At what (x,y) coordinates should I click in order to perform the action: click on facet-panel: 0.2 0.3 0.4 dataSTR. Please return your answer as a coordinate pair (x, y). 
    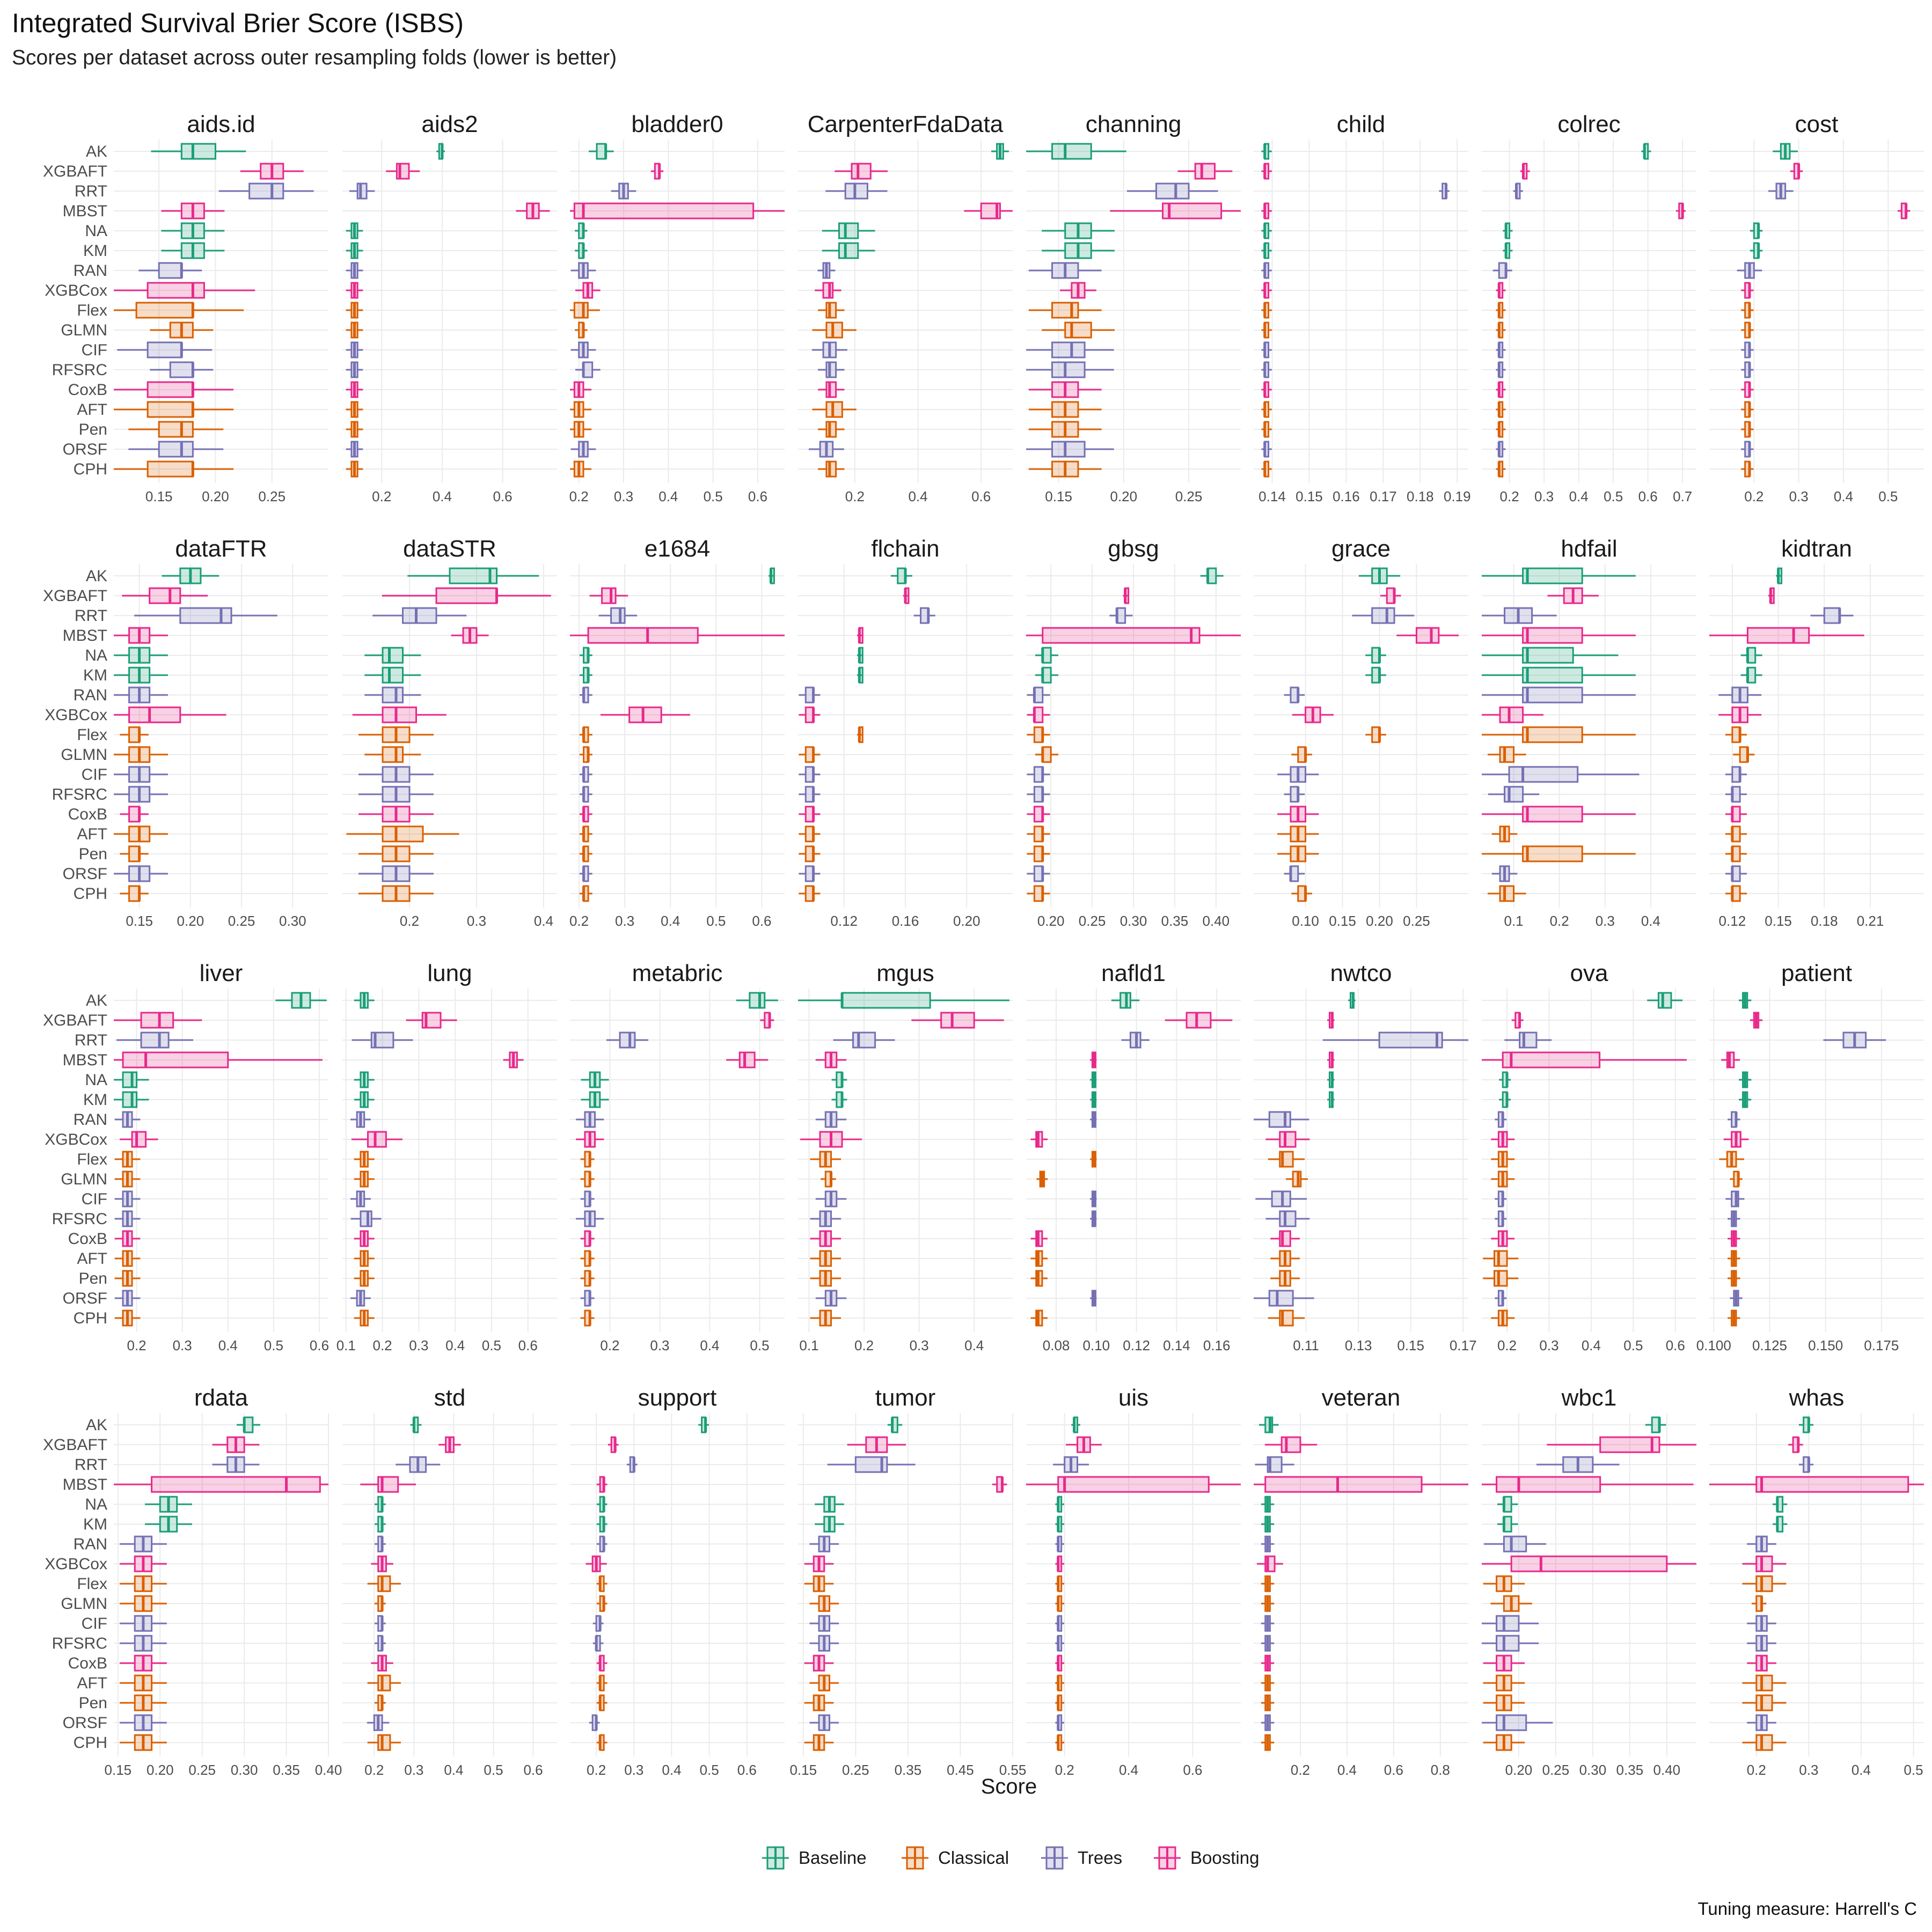
    Looking at the image, I should click on (449, 732).